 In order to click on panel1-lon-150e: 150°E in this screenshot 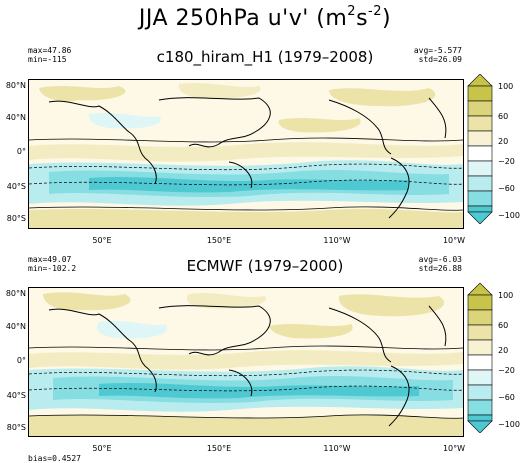, I will do `click(219, 240)`.